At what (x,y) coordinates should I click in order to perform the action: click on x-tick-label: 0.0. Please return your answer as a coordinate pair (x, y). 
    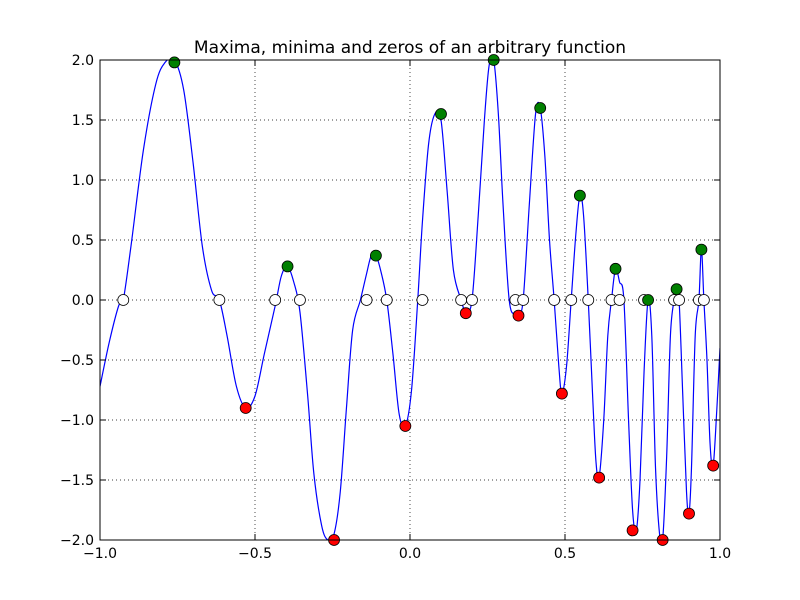
    Looking at the image, I should click on (410, 554).